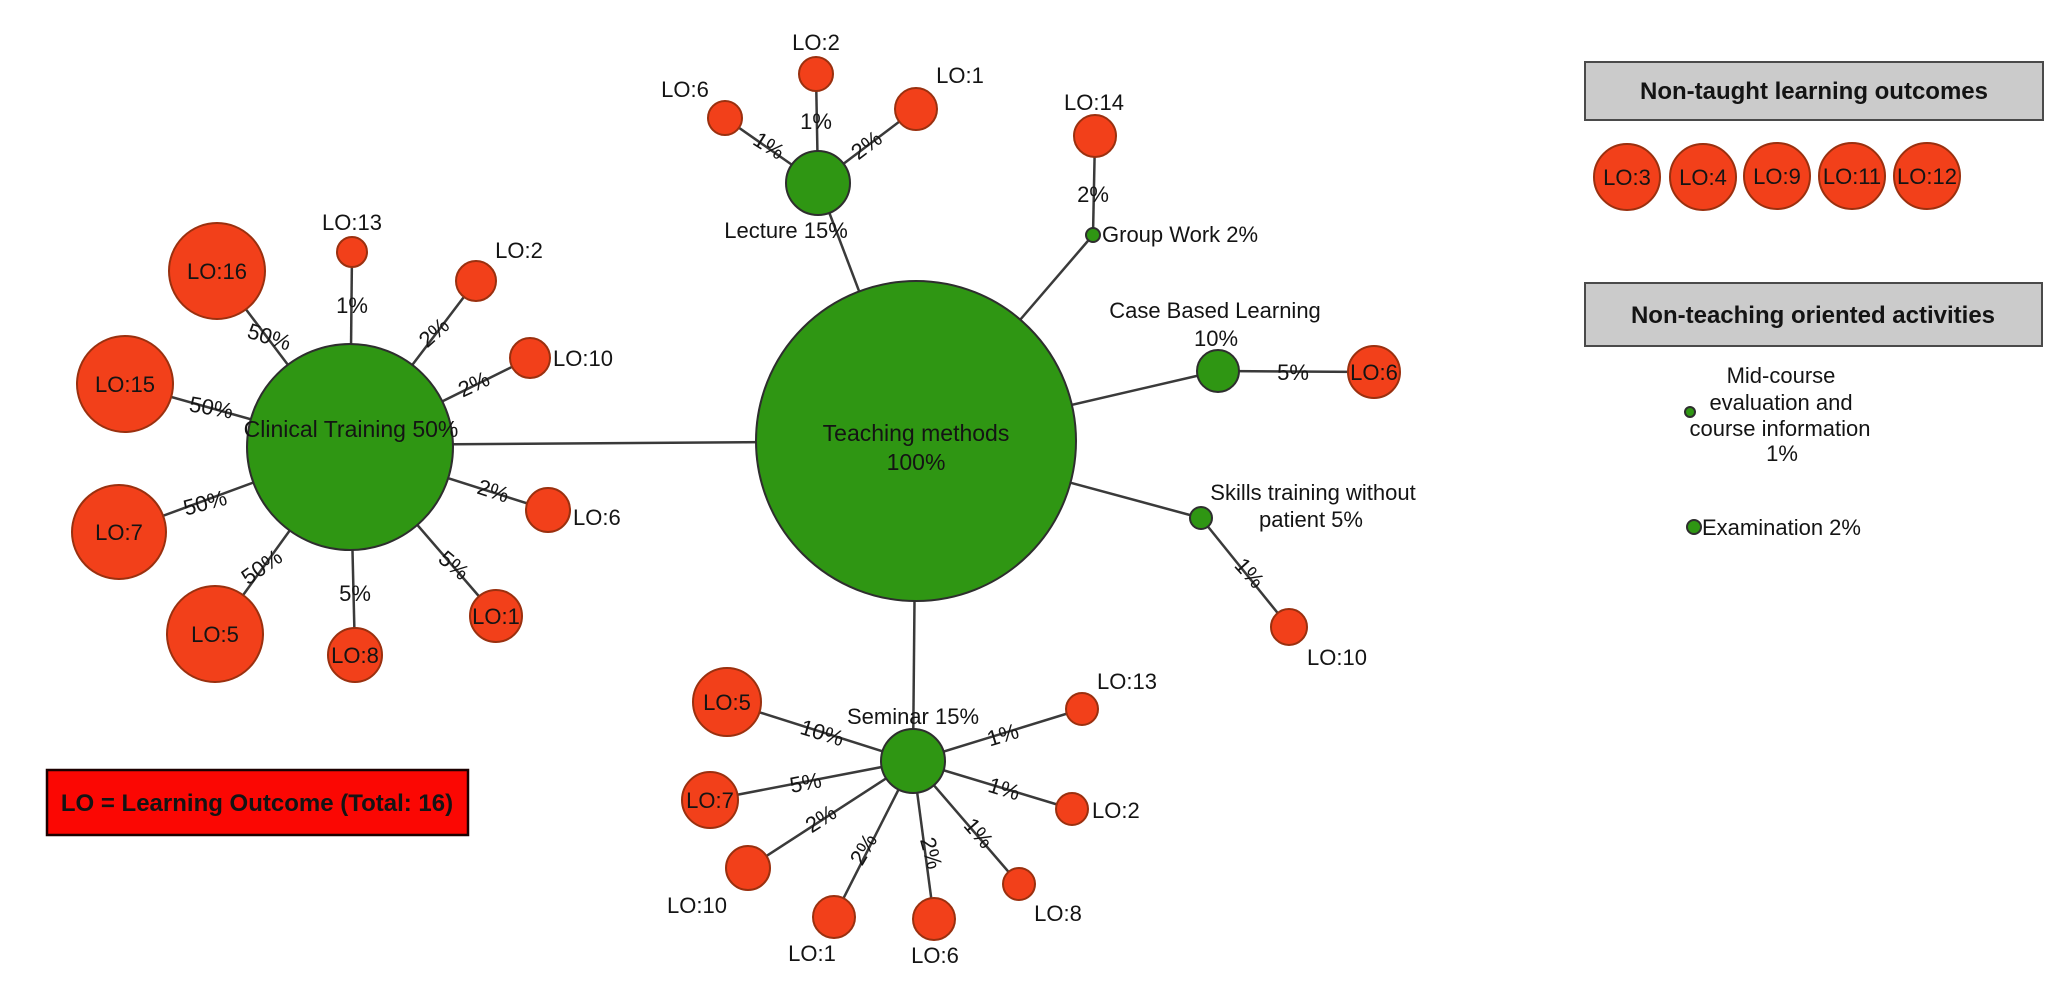 This screenshot has height=1001, width=2059. What do you see at coordinates (1782, 453) in the screenshot?
I see `midcourse-line4: 1%` at bounding box center [1782, 453].